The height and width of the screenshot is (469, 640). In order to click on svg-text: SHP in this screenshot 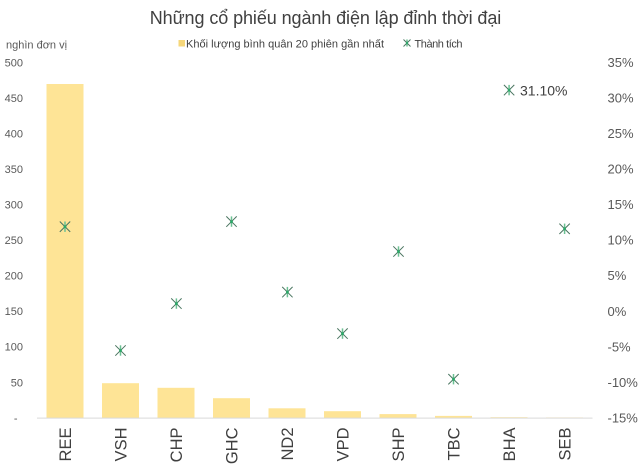, I will do `click(399, 445)`.